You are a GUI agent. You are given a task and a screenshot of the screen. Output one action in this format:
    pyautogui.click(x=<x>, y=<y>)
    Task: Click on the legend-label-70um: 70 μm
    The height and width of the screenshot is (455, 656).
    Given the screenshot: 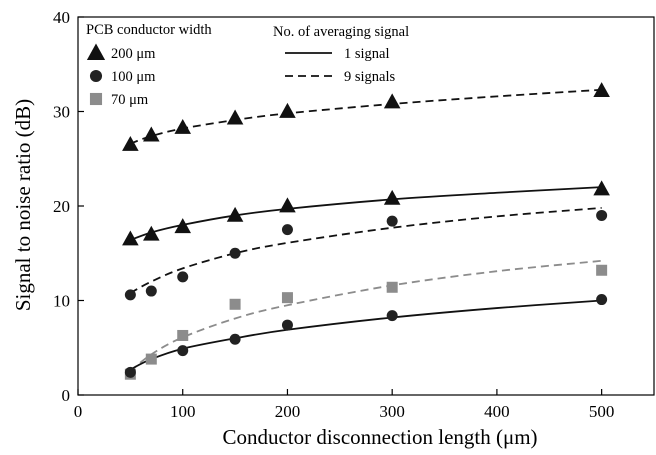 What is the action you would take?
    pyautogui.click(x=130, y=100)
    